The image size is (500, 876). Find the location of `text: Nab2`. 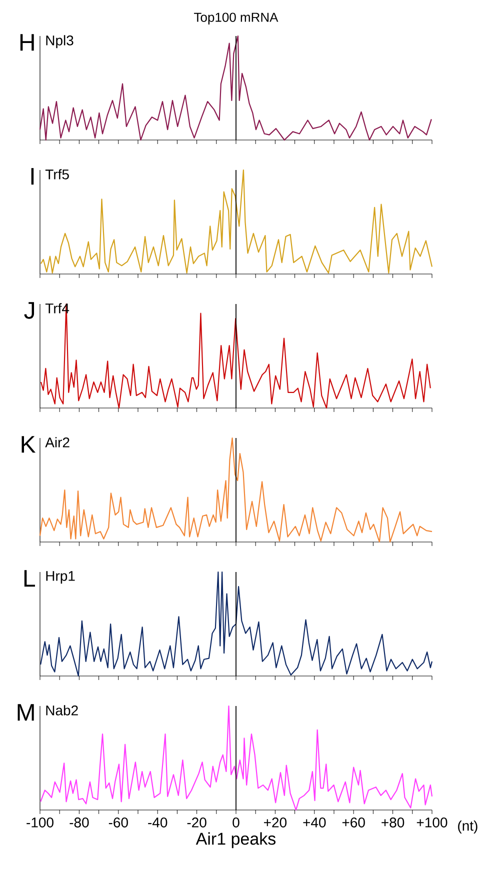

text: Nab2 is located at coordinates (62, 710).